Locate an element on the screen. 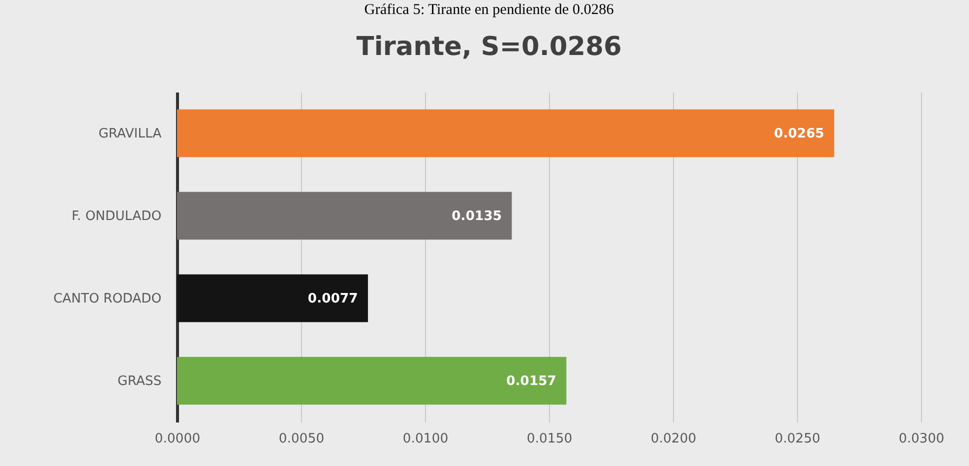  data-label: 0.0157 is located at coordinates (531, 381).